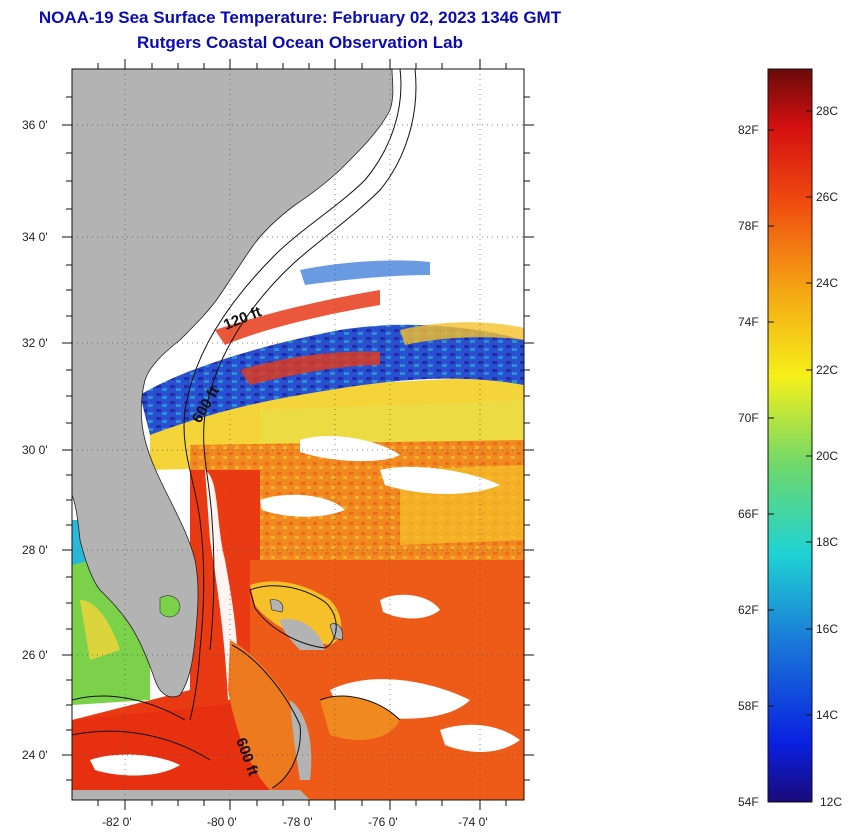 The image size is (849, 832). I want to click on colorbar-c-label-16: 16C, so click(827, 629).